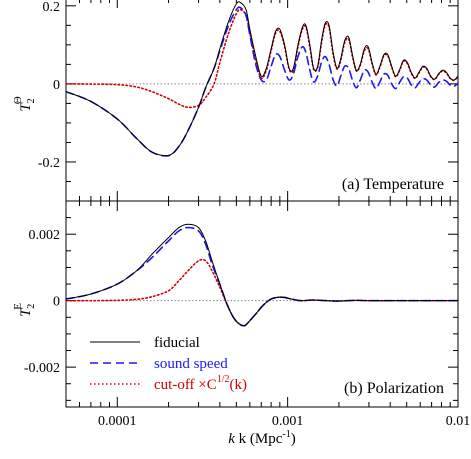  I want to click on y-tick-label: -0.2, so click(49, 163).